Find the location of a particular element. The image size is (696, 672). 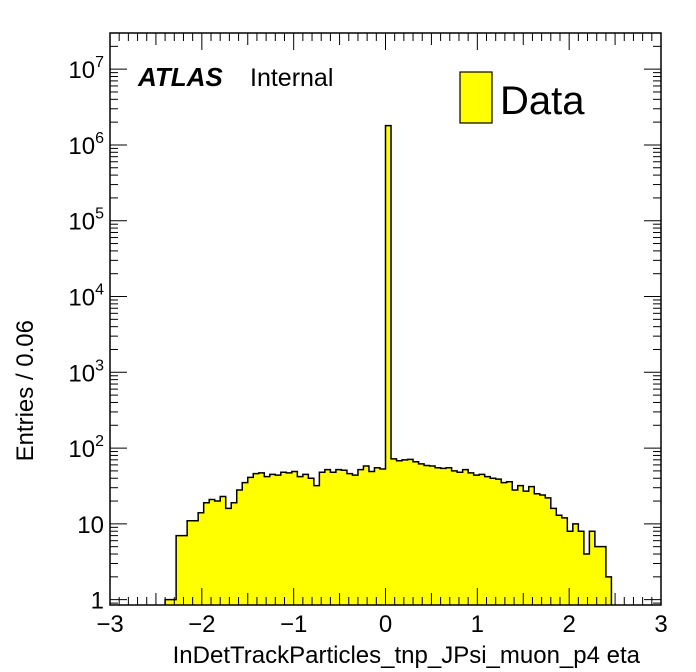

legend-swatch-data is located at coordinates (476, 97).